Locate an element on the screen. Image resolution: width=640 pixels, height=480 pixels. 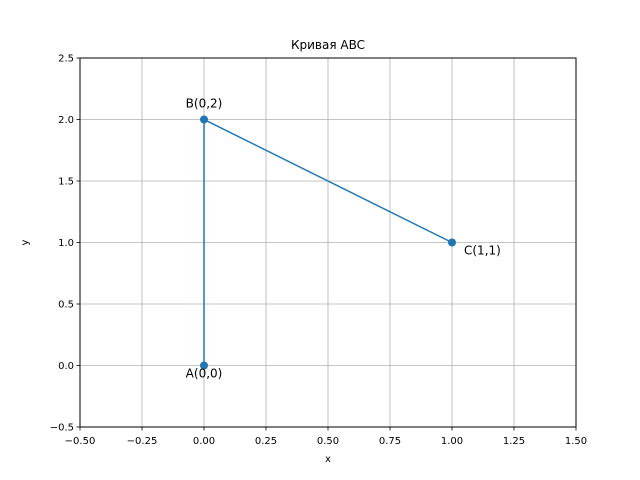
x-axis-label: x is located at coordinates (328, 459).